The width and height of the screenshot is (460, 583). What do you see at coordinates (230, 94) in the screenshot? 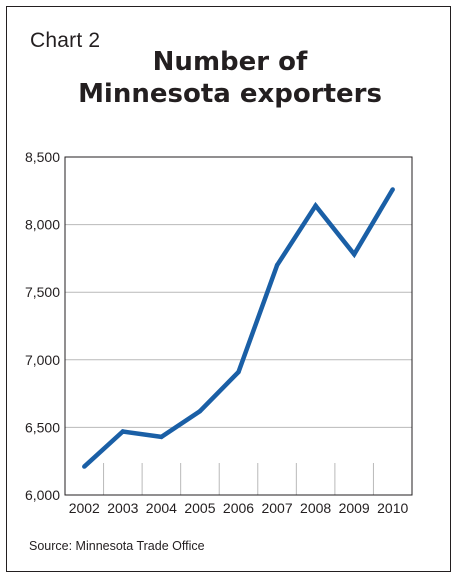
I see `chart-title-line-2: Minnesota exporters` at bounding box center [230, 94].